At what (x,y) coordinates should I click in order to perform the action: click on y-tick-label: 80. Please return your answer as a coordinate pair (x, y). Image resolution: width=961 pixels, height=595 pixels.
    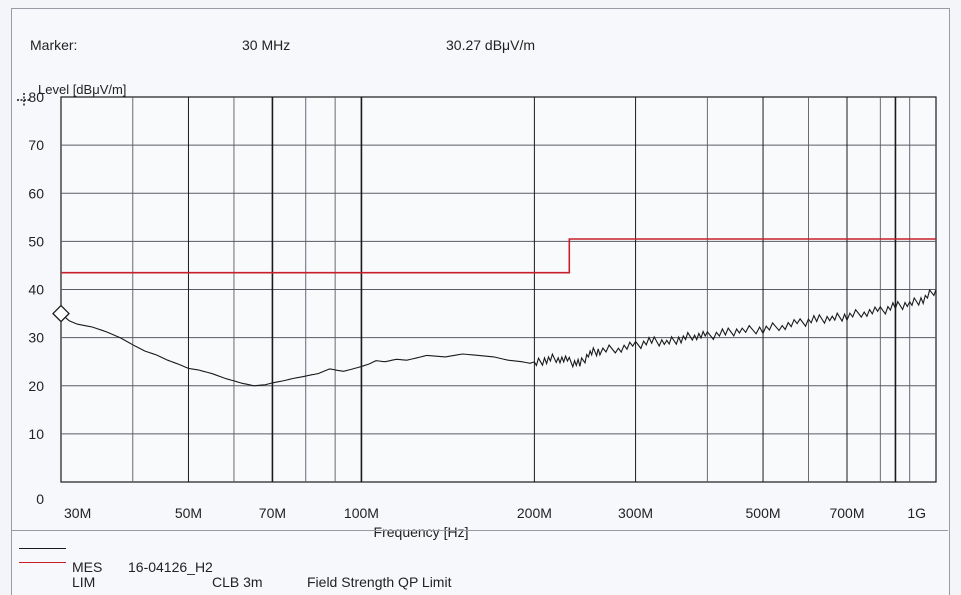
    Looking at the image, I should click on (36, 97).